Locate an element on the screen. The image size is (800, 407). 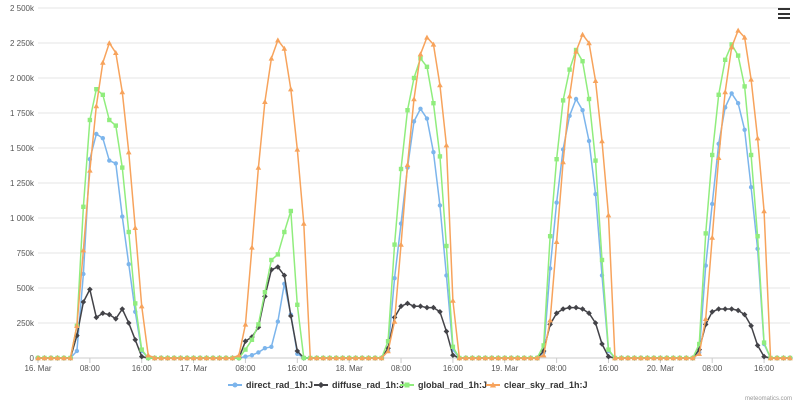
legend-item: clear_sky_rad_1h:J is located at coordinates (537, 385).